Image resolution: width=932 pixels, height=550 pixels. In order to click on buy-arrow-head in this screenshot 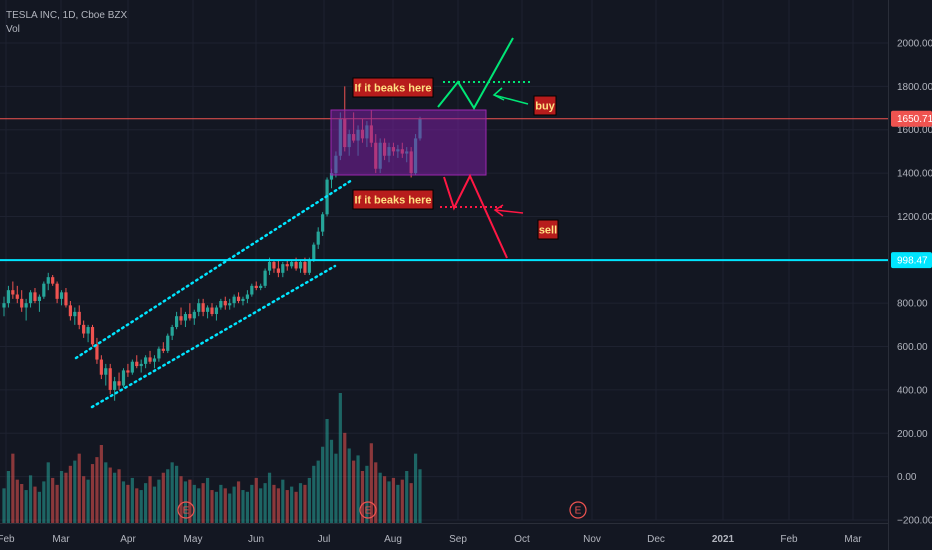, I will do `click(498, 94)`.